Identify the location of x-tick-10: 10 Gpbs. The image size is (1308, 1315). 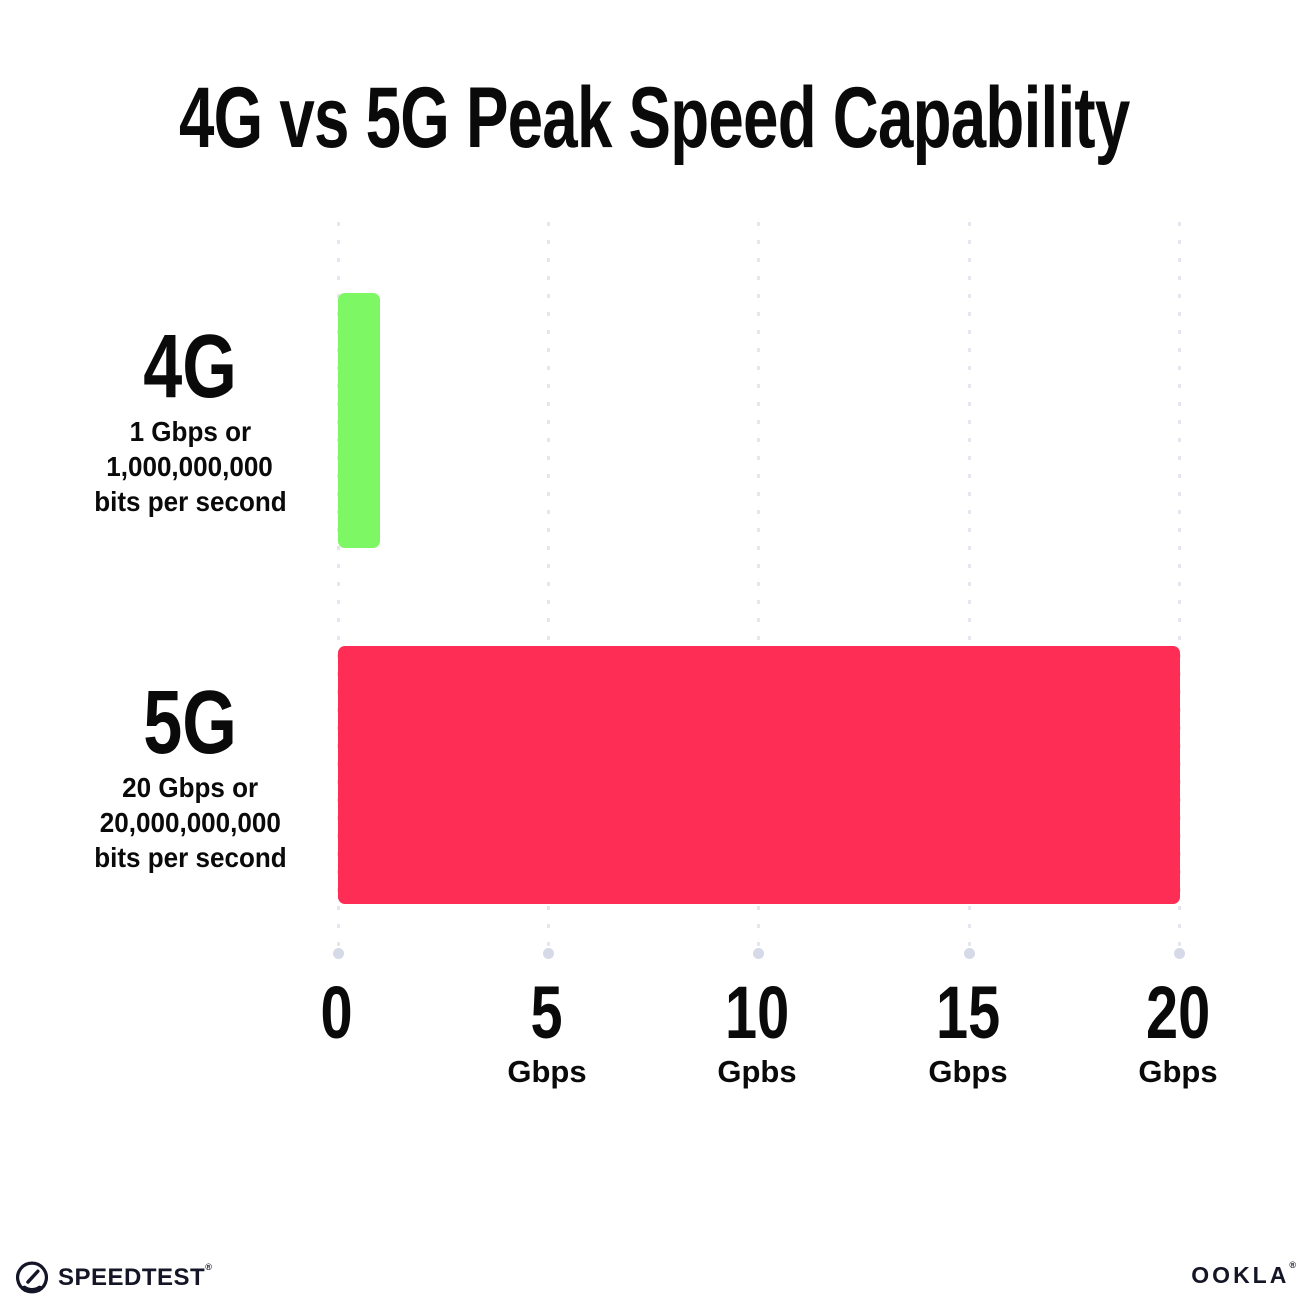
(757, 1032).